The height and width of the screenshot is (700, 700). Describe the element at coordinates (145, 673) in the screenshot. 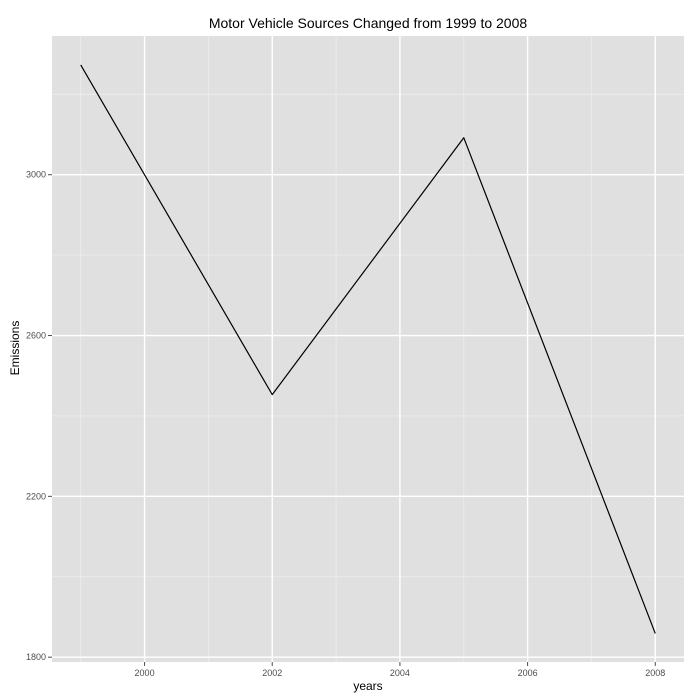

I see `x-tick-label: 2000` at that location.